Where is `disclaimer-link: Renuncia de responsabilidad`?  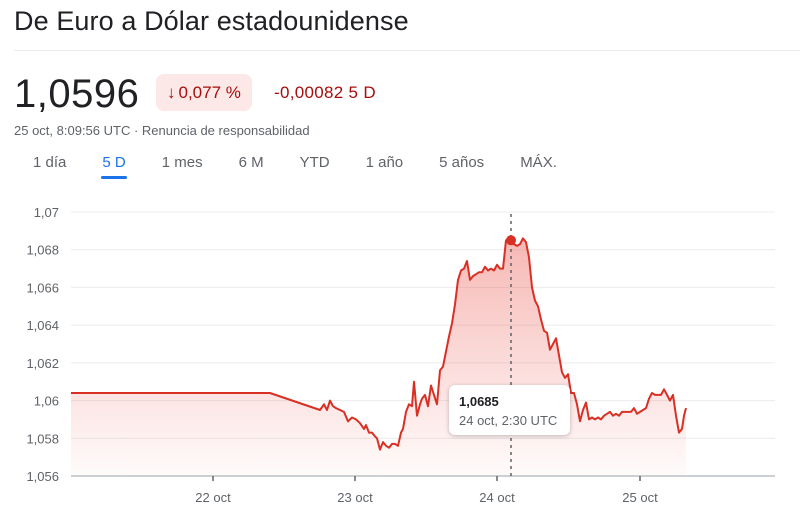 disclaimer-link: Renuncia de responsabilidad is located at coordinates (225, 130).